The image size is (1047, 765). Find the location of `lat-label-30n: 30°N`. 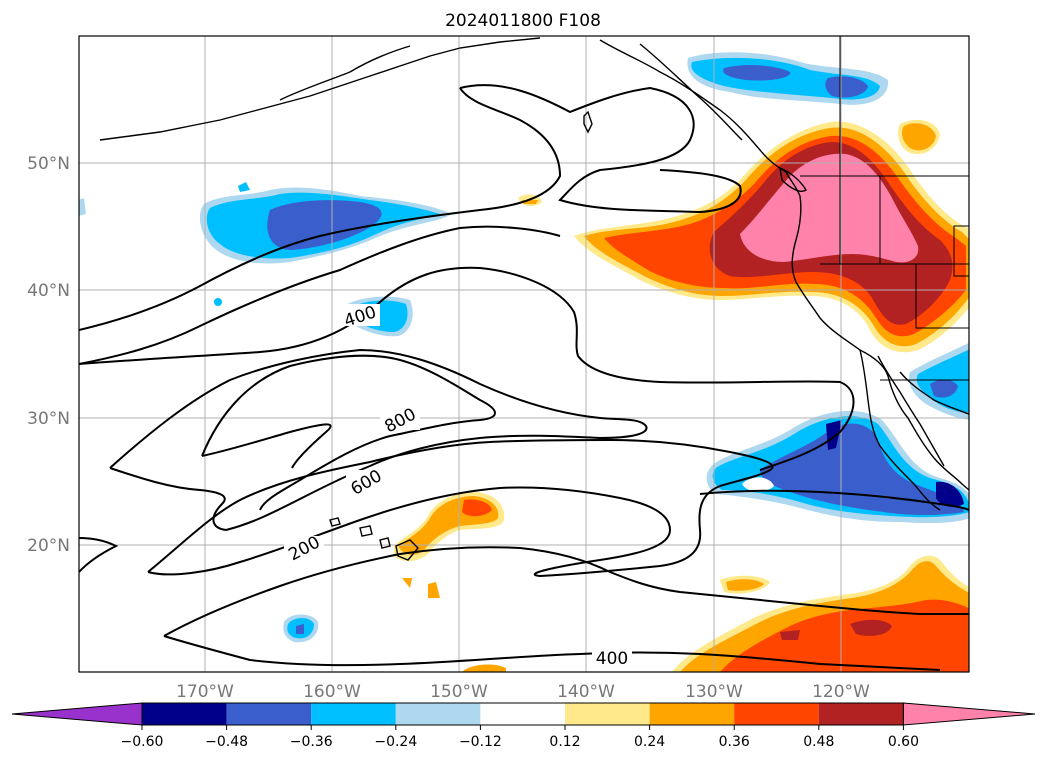

lat-label-30n: 30°N is located at coordinates (48, 419).